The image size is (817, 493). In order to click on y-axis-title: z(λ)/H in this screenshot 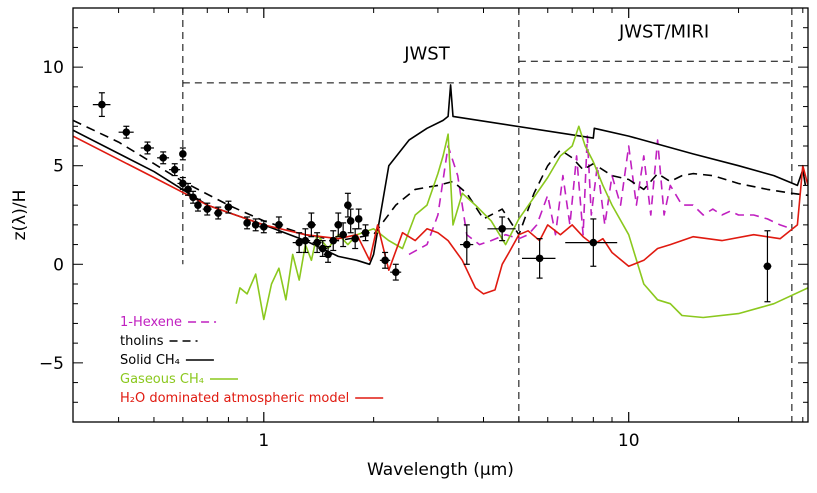, I will do `click(20, 215)`.